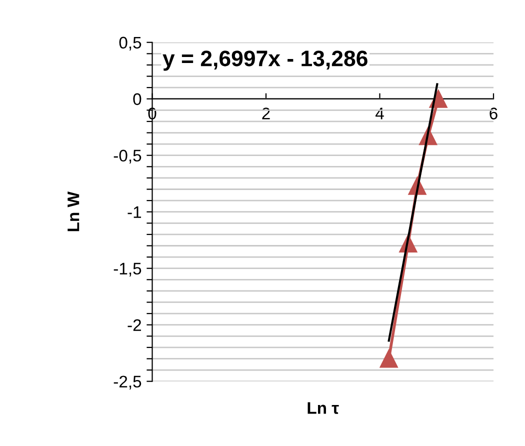 This screenshot has width=525, height=446. What do you see at coordinates (494, 114) in the screenshot?
I see `x-tick-label: 6` at bounding box center [494, 114].